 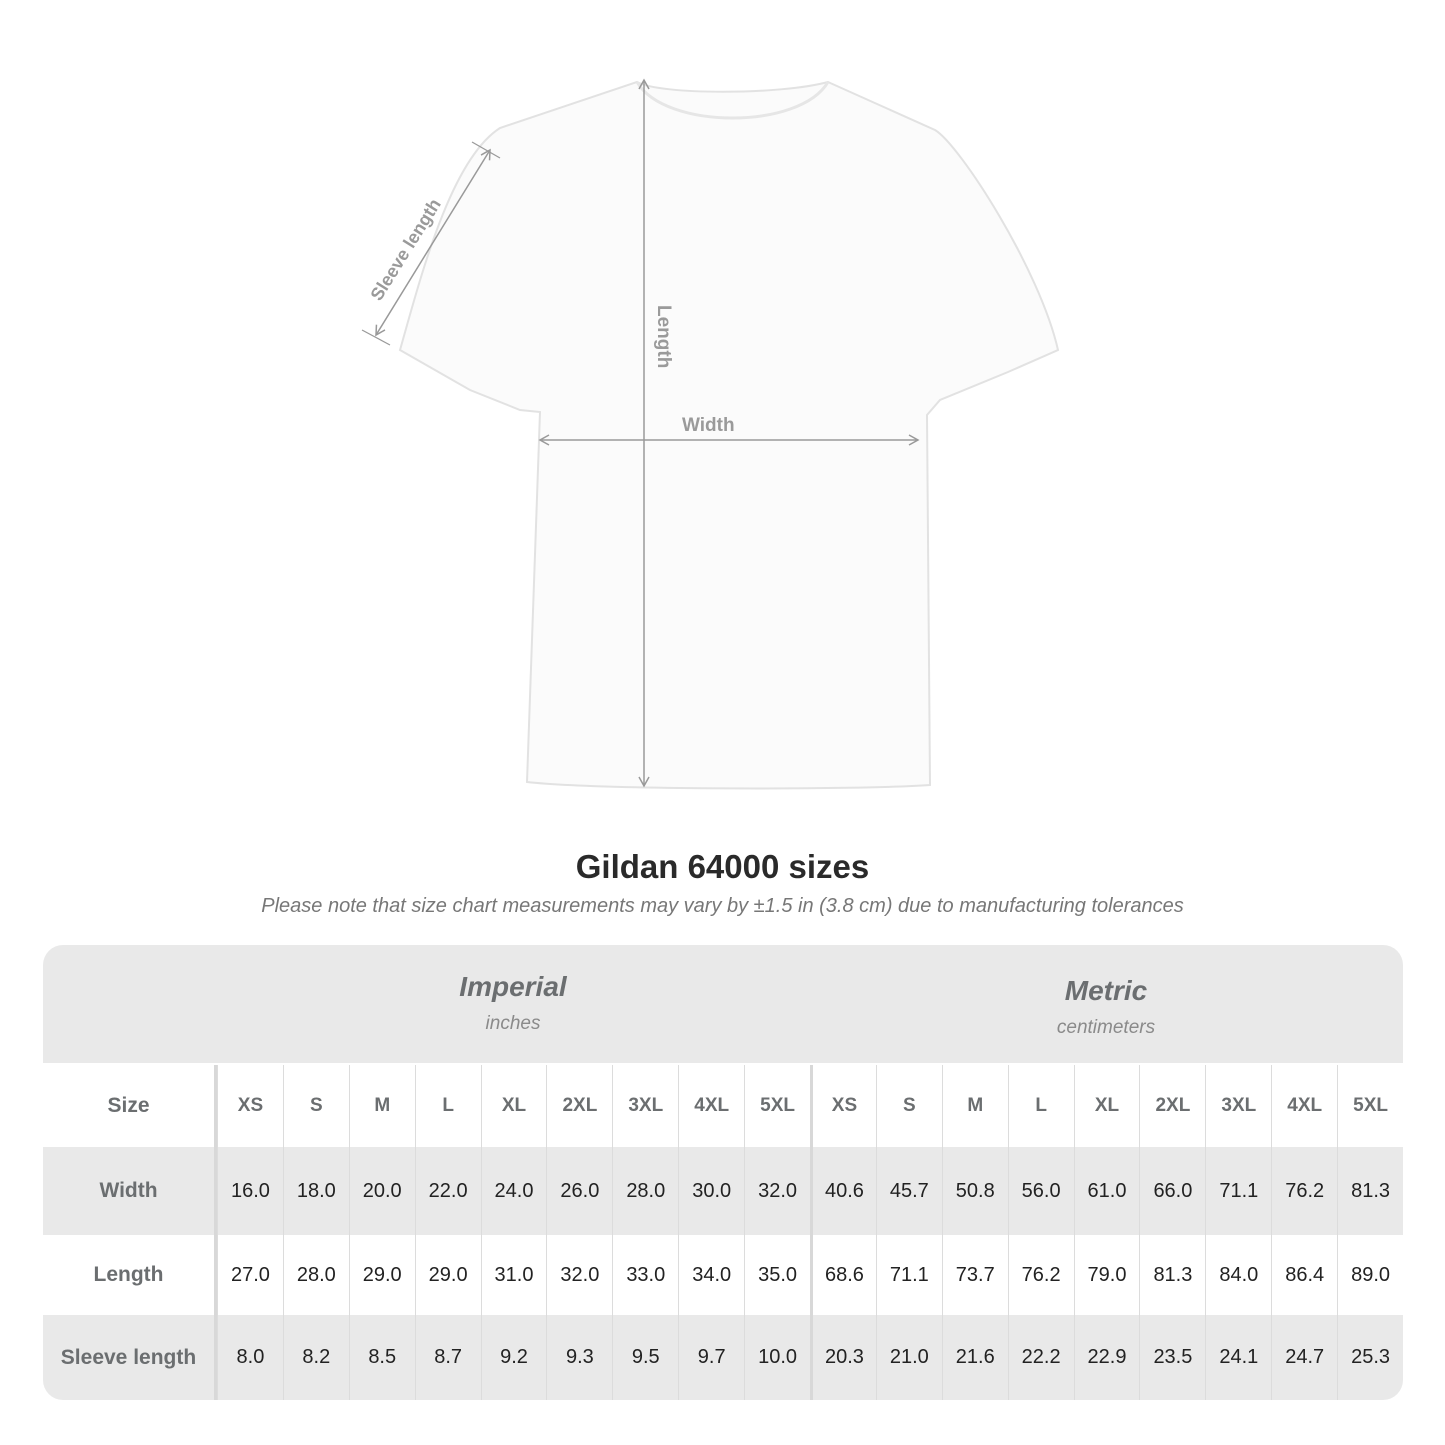 What do you see at coordinates (579, 1357) in the screenshot?
I see `value-cell-imperial: 9.3` at bounding box center [579, 1357].